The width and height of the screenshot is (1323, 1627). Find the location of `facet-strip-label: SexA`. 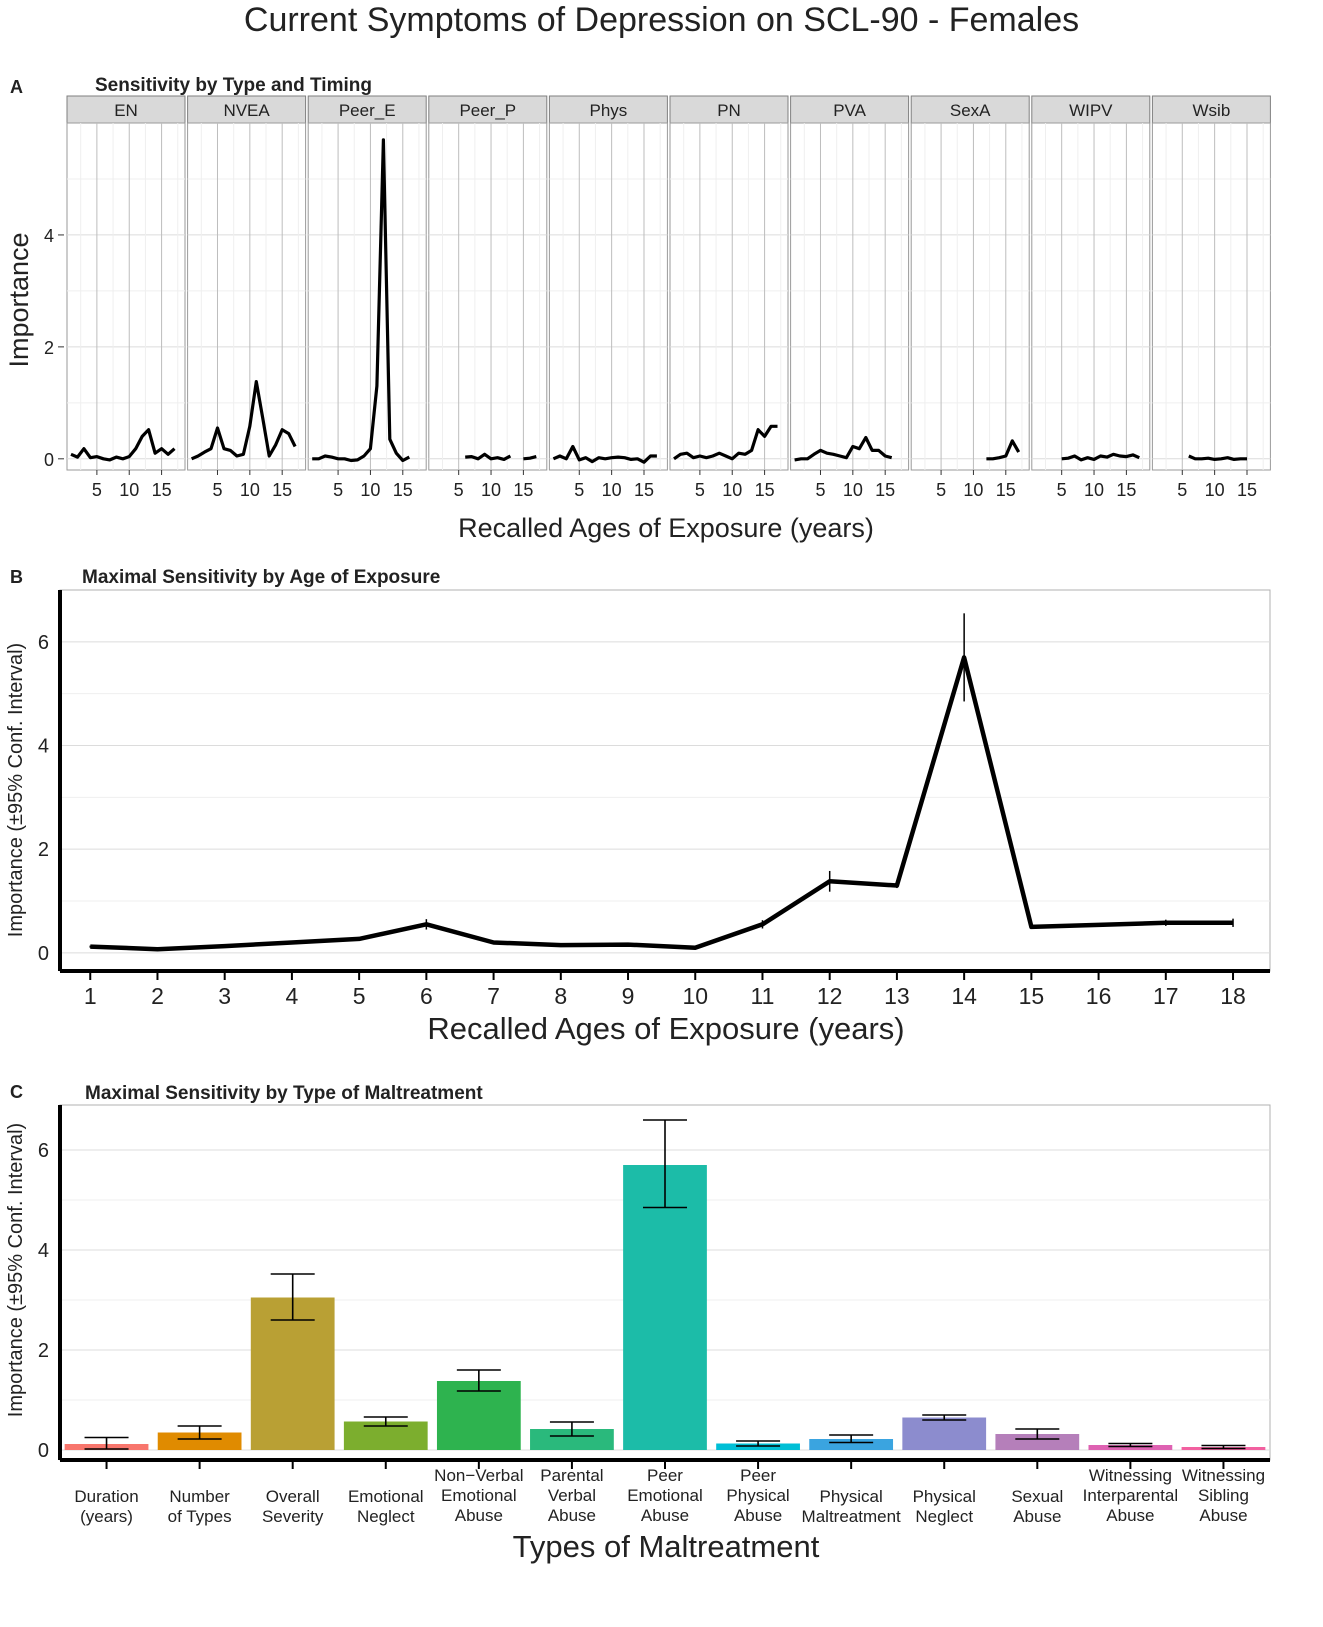

facet-strip-label: SexA is located at coordinates (970, 110).